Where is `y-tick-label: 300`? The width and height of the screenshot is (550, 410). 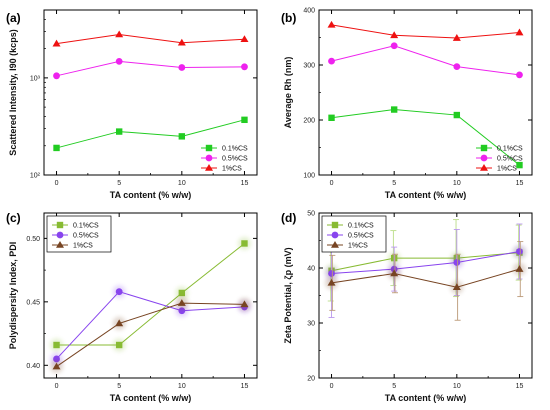
y-tick-label: 300 is located at coordinates (309, 66).